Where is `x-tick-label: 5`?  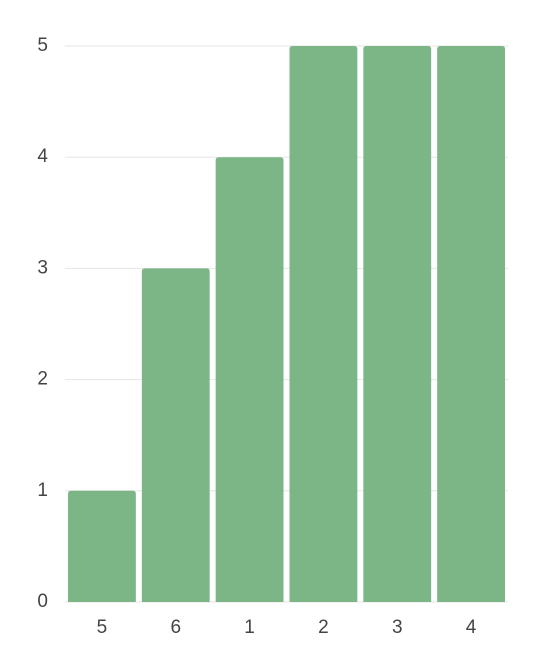 x-tick-label: 5 is located at coordinates (102, 627).